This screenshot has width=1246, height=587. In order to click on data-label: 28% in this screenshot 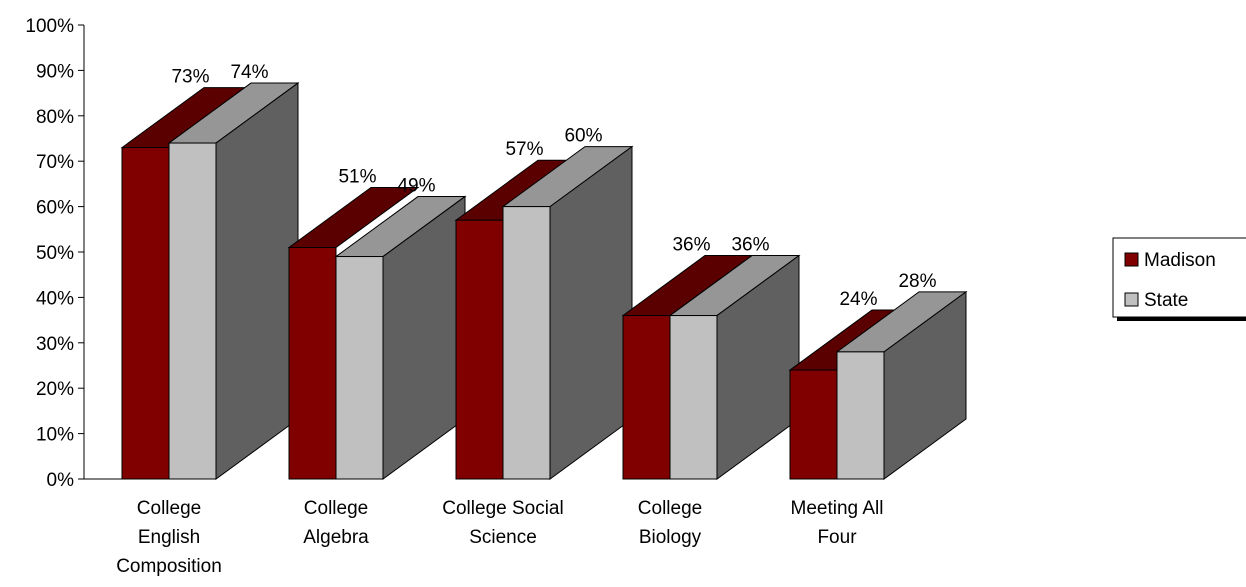, I will do `click(917, 281)`.